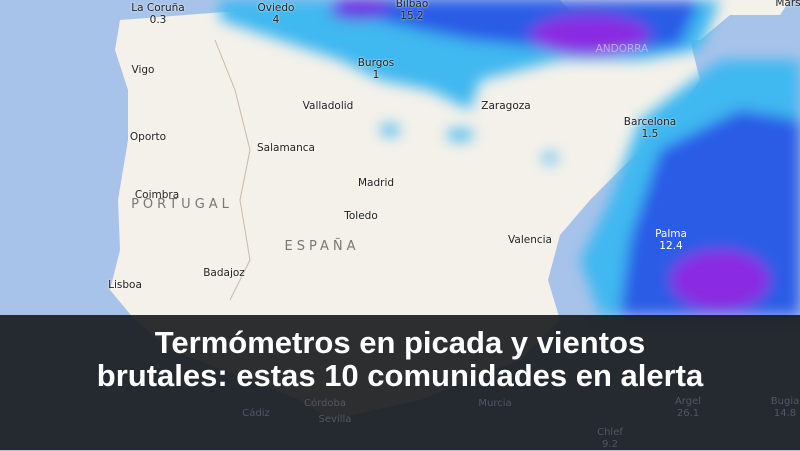 The width and height of the screenshot is (800, 451). What do you see at coordinates (328, 106) in the screenshot?
I see `city-valladolid: Valladolid` at bounding box center [328, 106].